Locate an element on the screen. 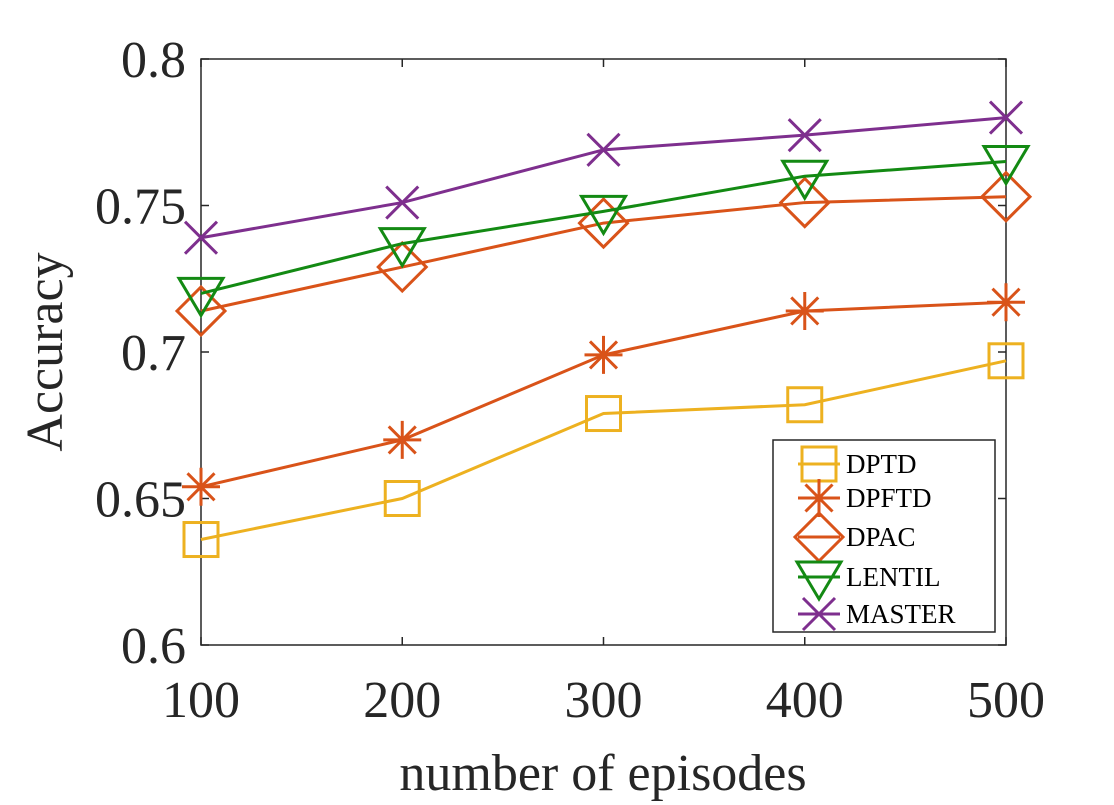 The image size is (1114, 805). legend-marker-lentil is located at coordinates (819, 581).